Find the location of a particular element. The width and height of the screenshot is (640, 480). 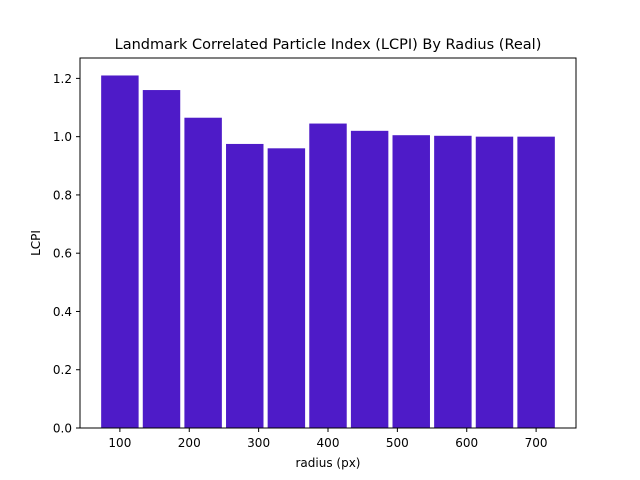

x-tick-label: 300 is located at coordinates (258, 443).